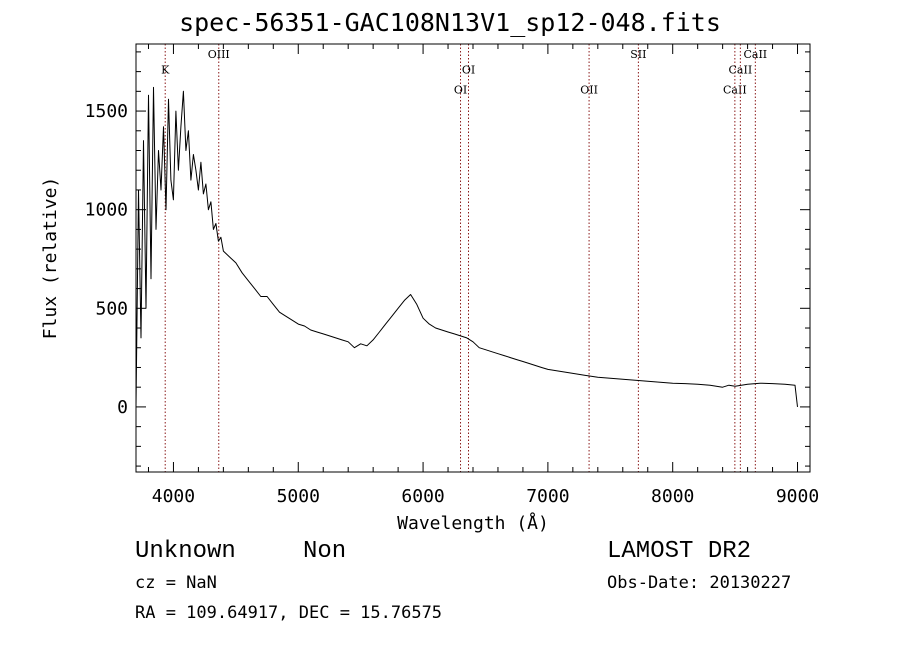 This screenshot has height=649, width=900. Describe the element at coordinates (106, 111) in the screenshot. I see `y-tick-label: 1500` at that location.